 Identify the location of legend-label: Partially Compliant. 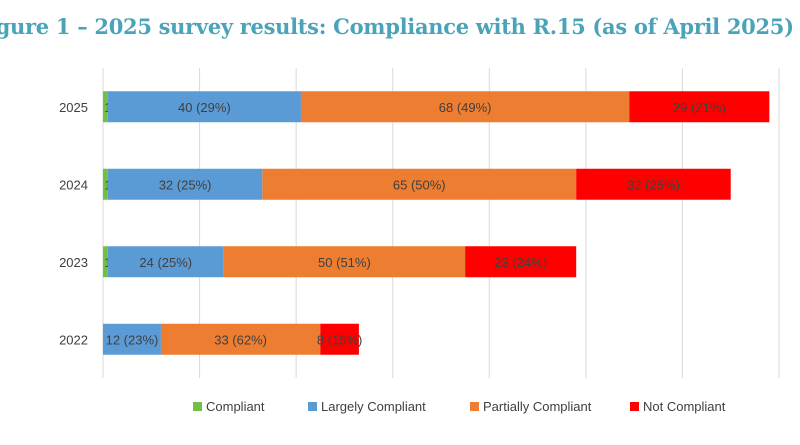
(537, 406).